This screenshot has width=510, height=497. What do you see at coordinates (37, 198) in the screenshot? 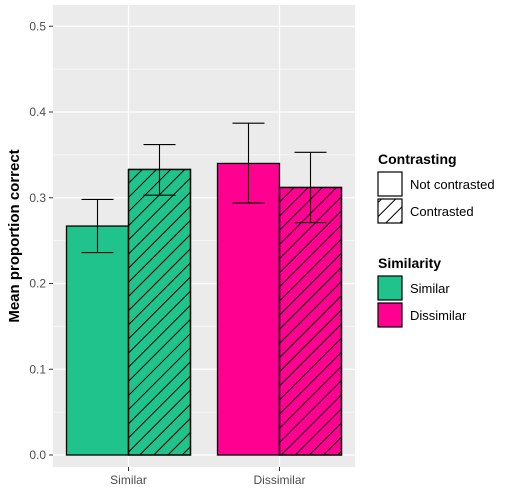
I see `y-tick-label: 0.3` at bounding box center [37, 198].